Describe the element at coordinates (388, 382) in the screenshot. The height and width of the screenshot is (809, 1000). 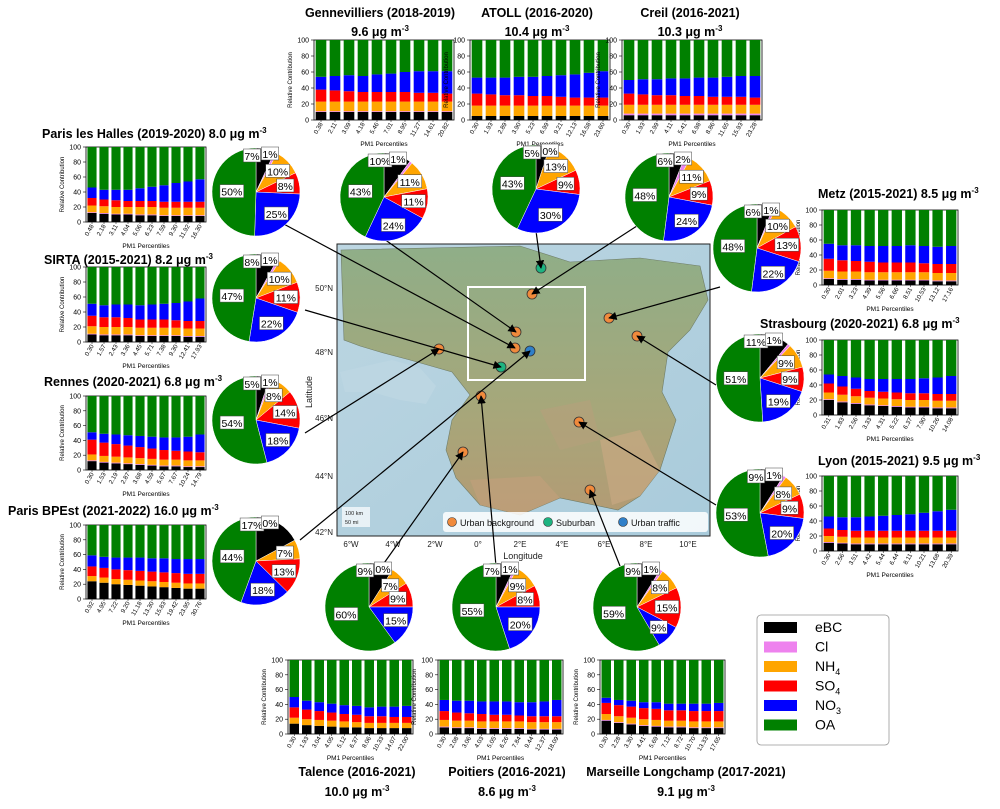
I see `bay-of-biscay` at that location.